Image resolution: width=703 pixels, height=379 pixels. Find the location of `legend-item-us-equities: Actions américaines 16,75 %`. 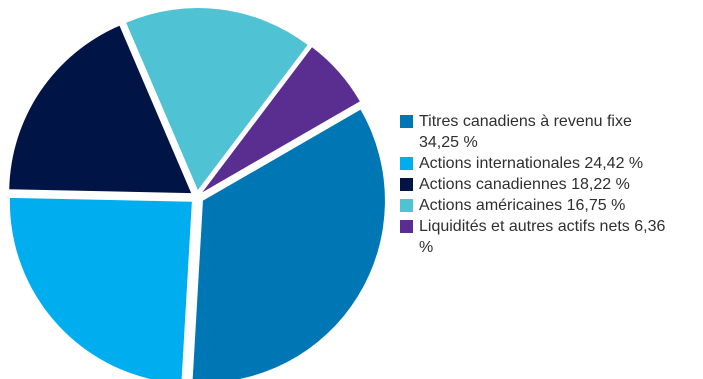

legend-item-us-equities: Actions américaines 16,75 % is located at coordinates (550, 205).